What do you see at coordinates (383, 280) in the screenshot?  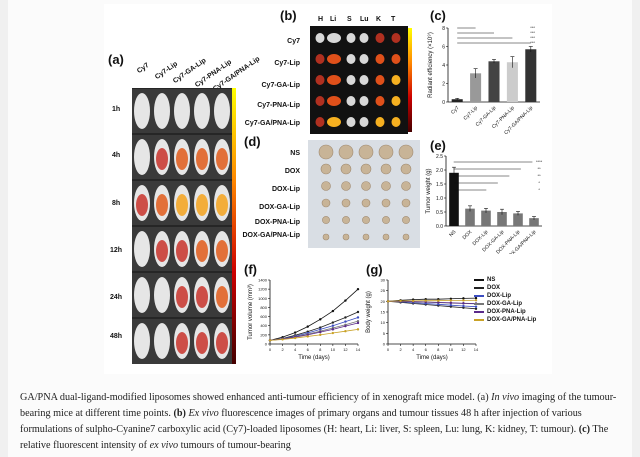 I see `y-tick-label: 30` at bounding box center [383, 280].